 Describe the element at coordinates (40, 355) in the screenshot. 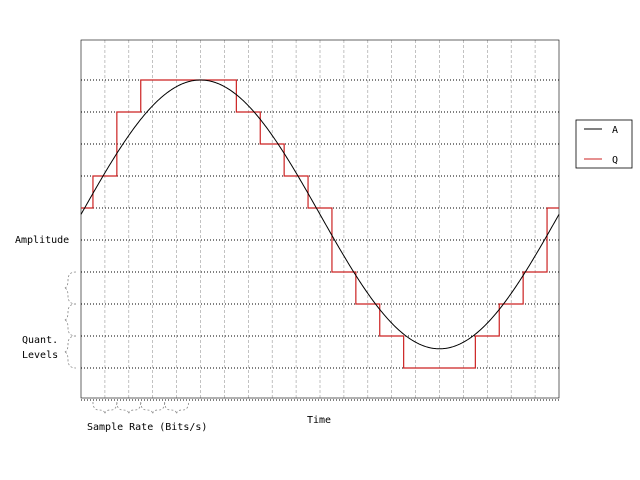

I see `quant-levels-label-line2: Levels` at that location.